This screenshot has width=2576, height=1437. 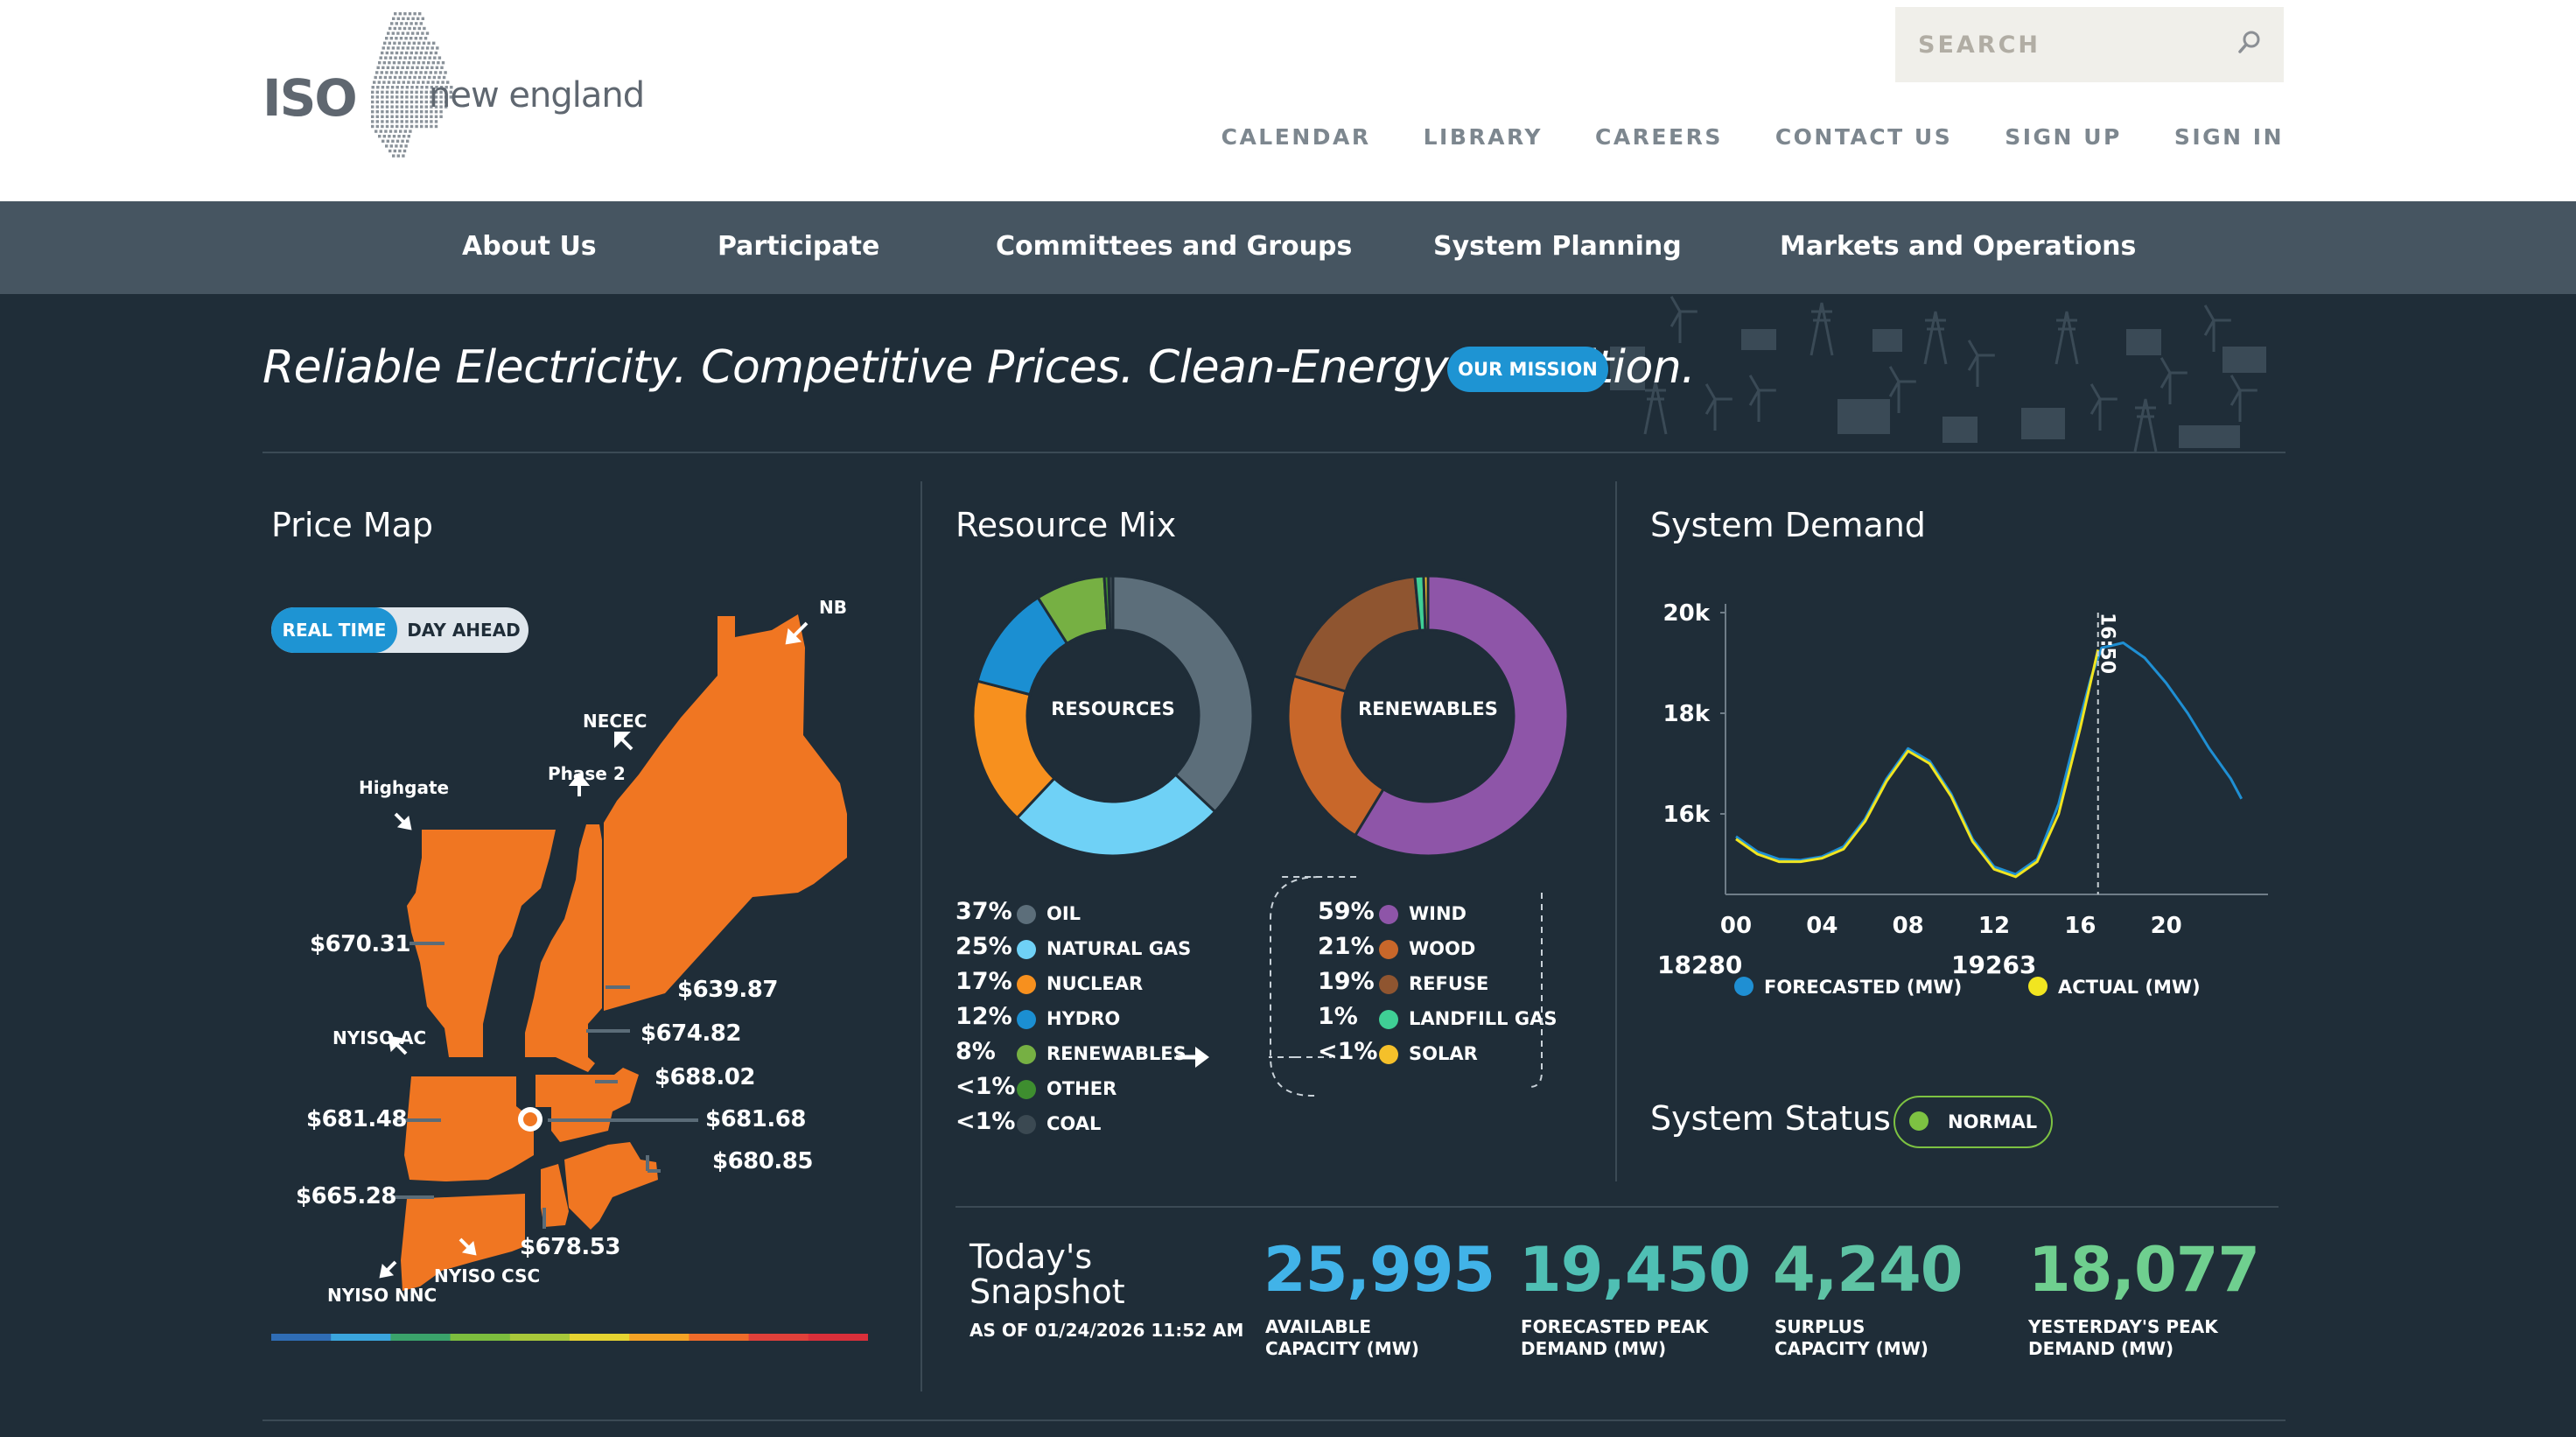 I want to click on yesterdays-peak-demand-value: 18,077, so click(x=2144, y=1270).